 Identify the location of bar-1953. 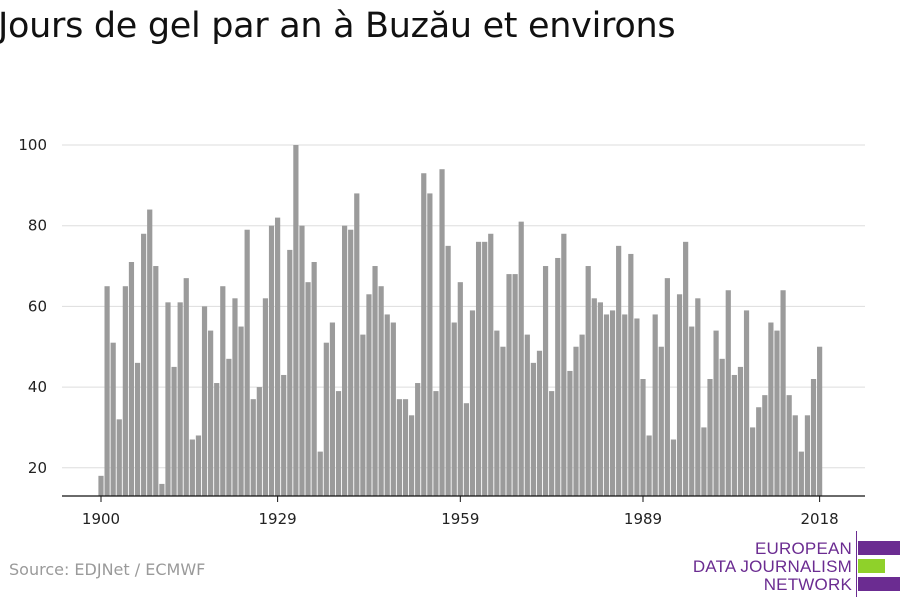
(424, 335).